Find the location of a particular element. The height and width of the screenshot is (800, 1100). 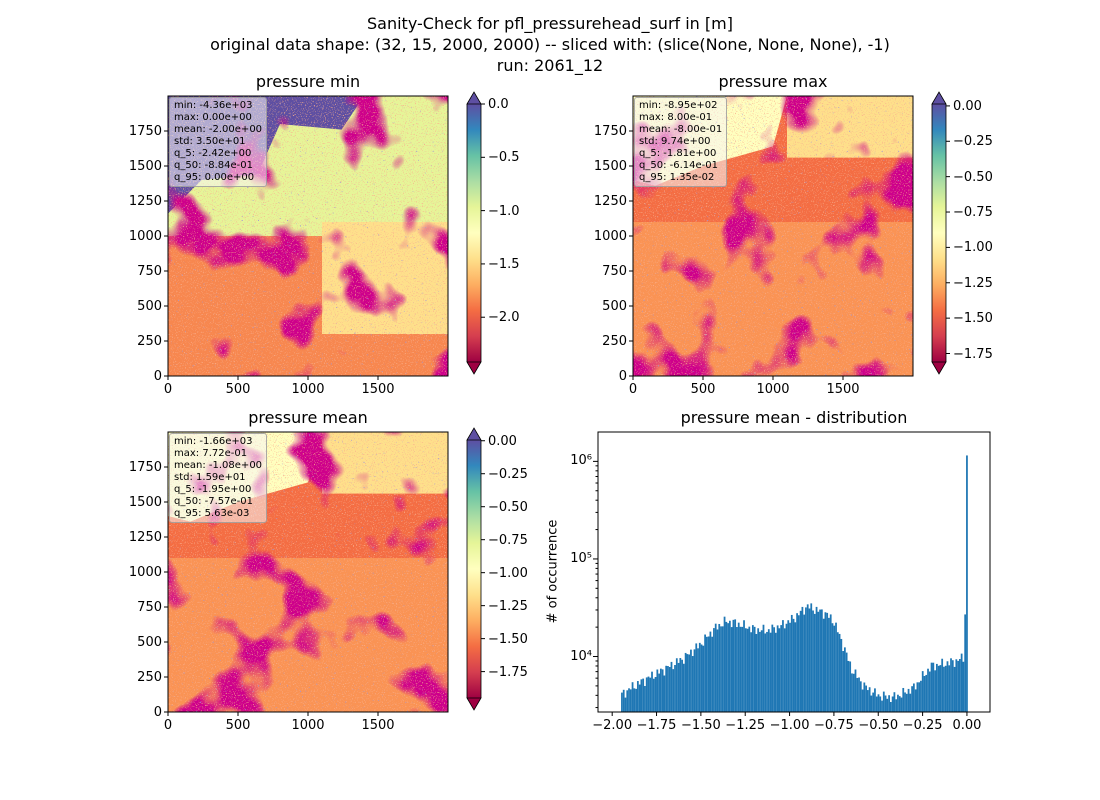

stats-line: q_50: -7.57e-01 is located at coordinates (213, 501).